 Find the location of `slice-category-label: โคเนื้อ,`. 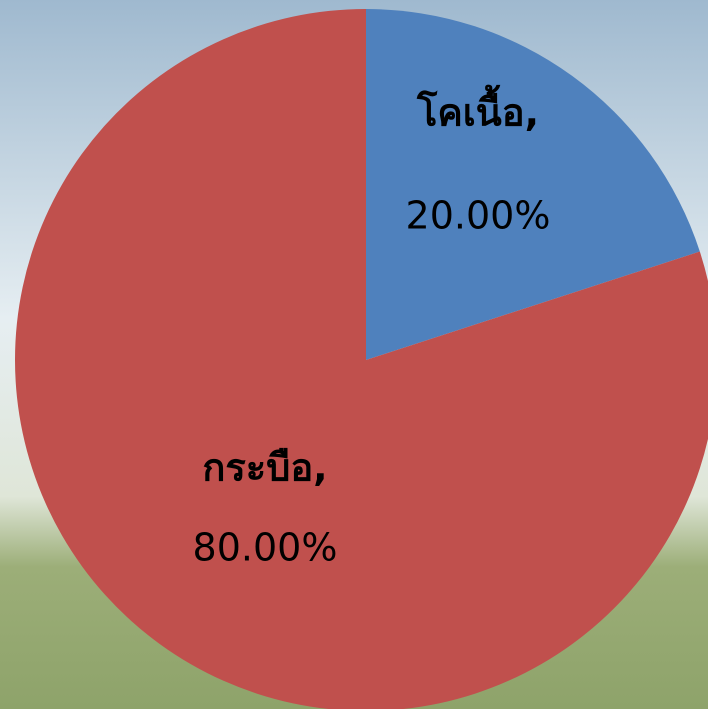

slice-category-label: โคเนื้อ, is located at coordinates (477, 110).